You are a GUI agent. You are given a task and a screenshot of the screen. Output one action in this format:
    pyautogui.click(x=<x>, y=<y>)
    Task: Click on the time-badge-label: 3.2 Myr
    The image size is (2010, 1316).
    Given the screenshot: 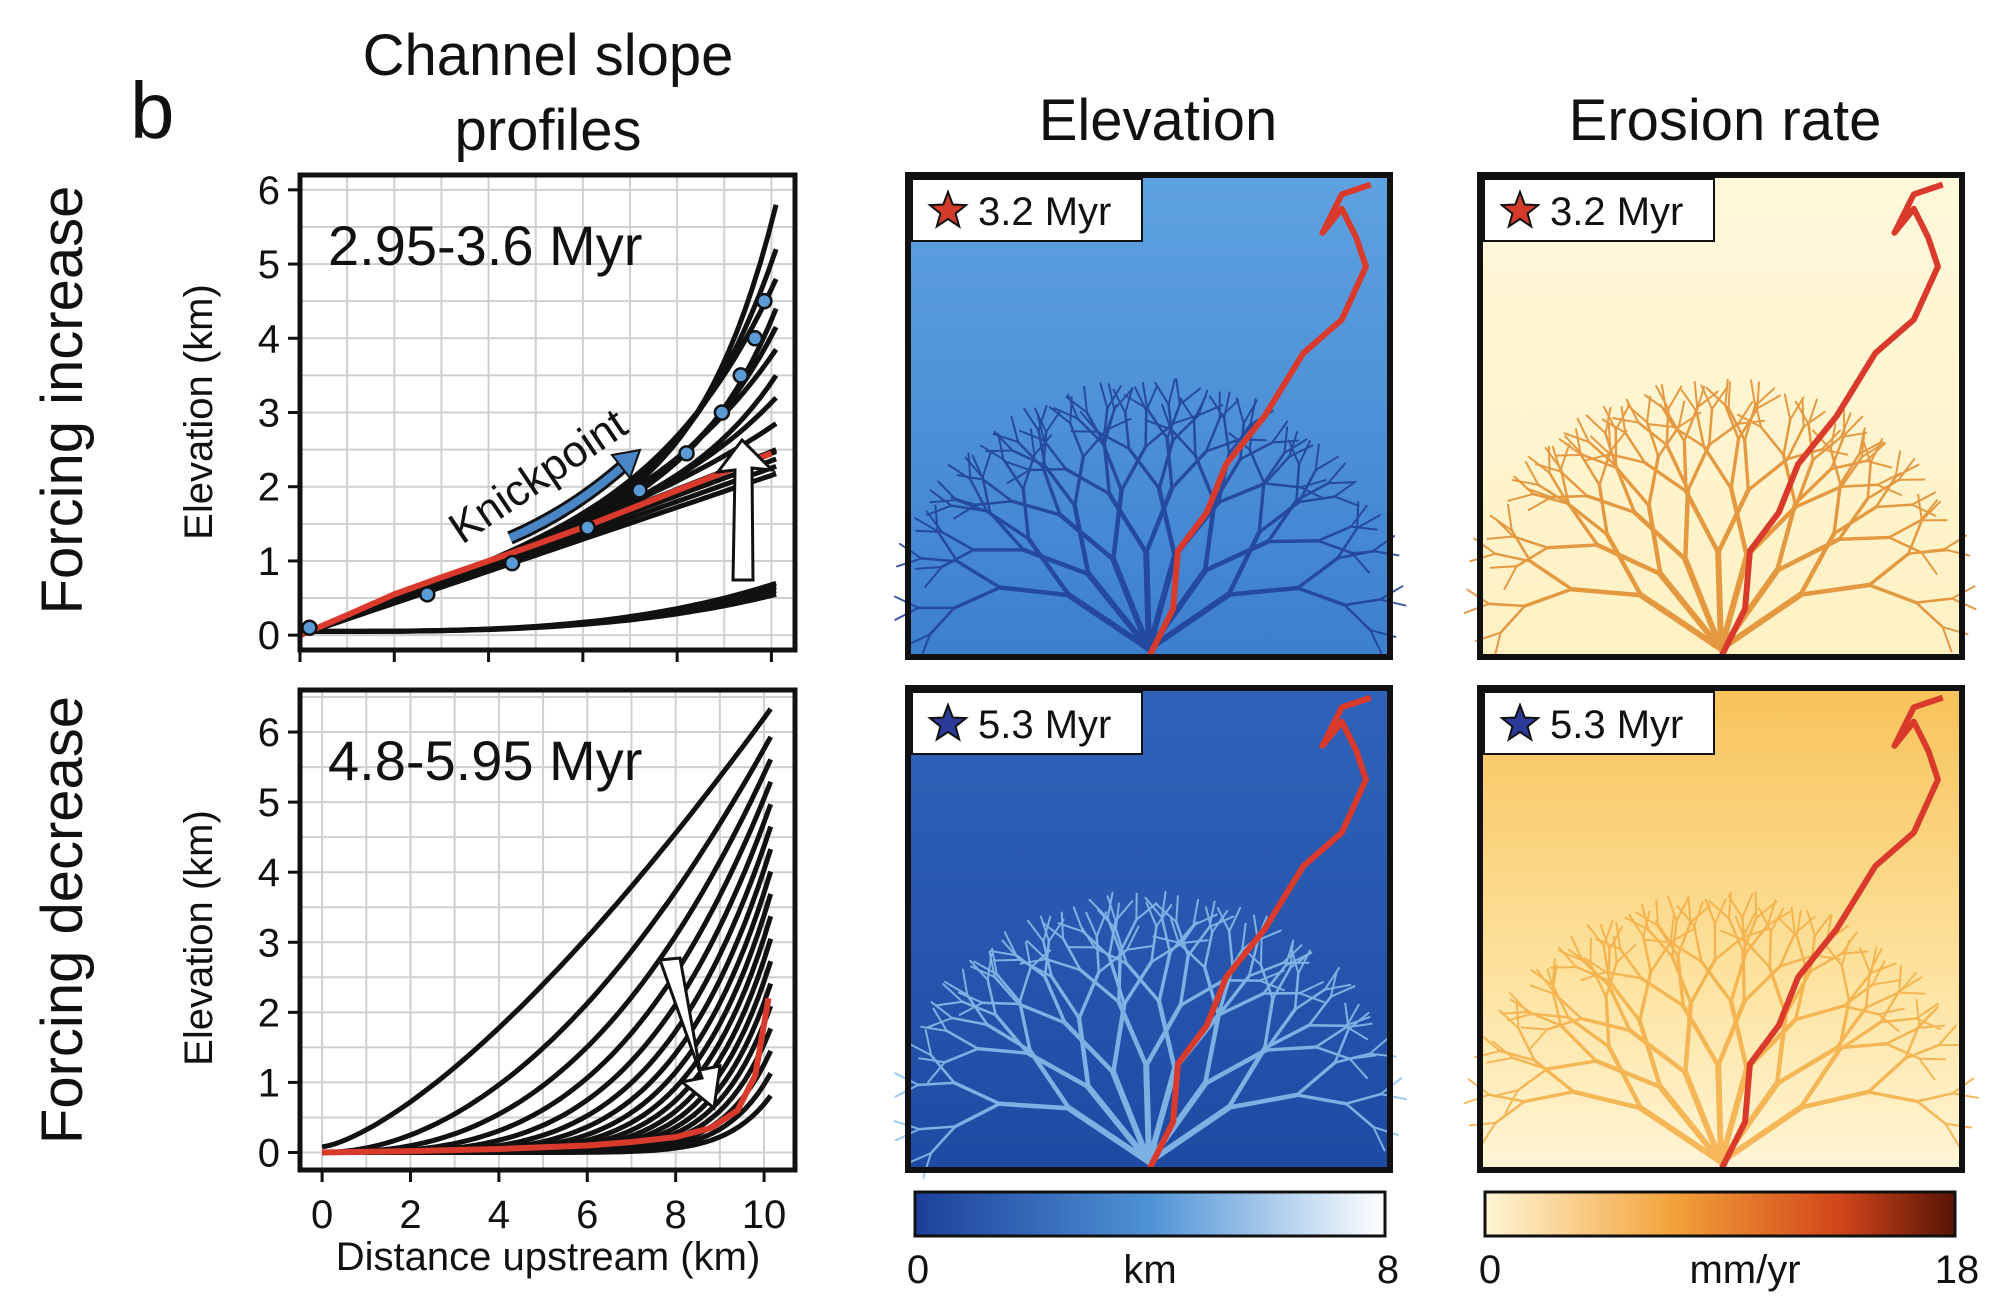 What is the action you would take?
    pyautogui.click(x=1616, y=212)
    